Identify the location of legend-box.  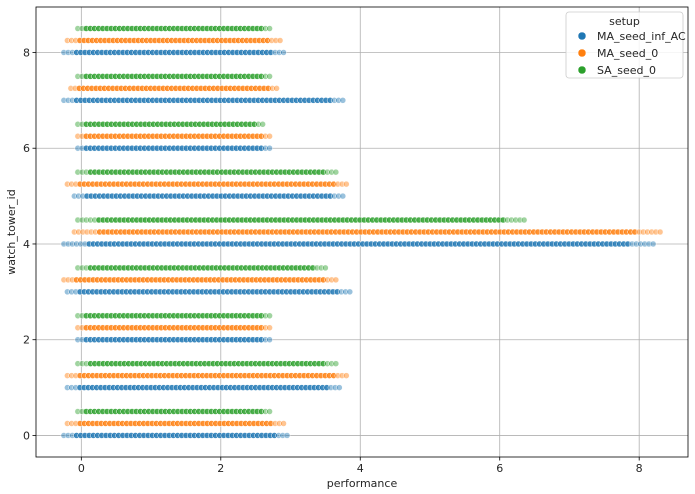
(624, 45).